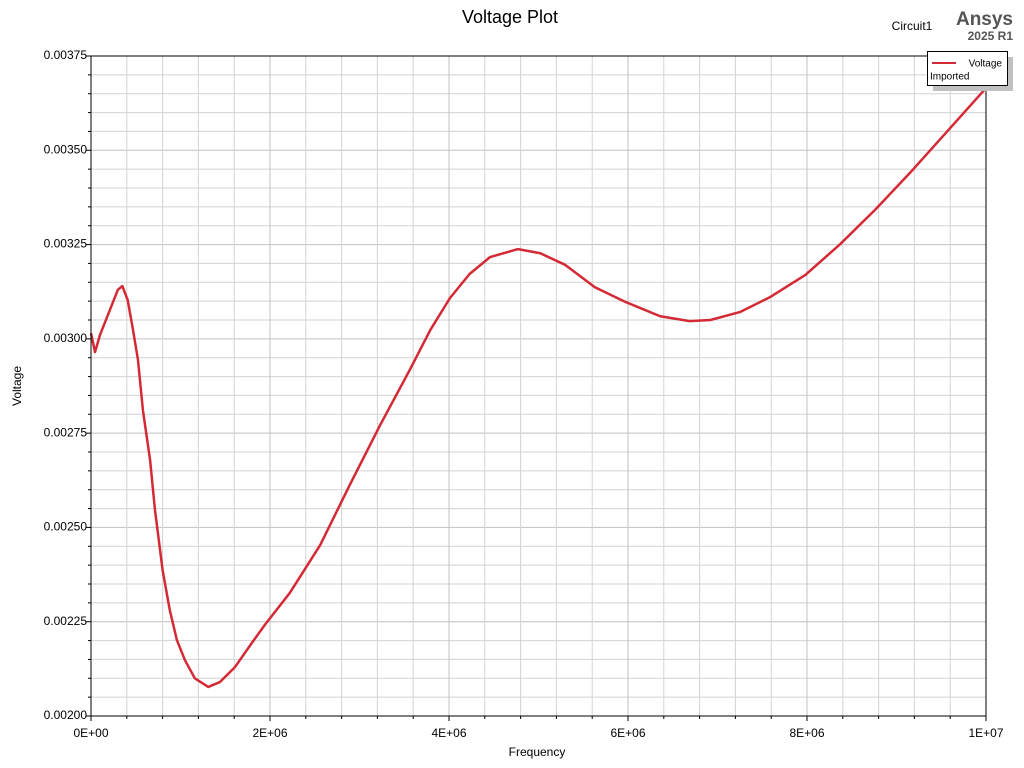 The height and width of the screenshot is (768, 1024). I want to click on x-axis-label: Frequency, so click(537, 752).